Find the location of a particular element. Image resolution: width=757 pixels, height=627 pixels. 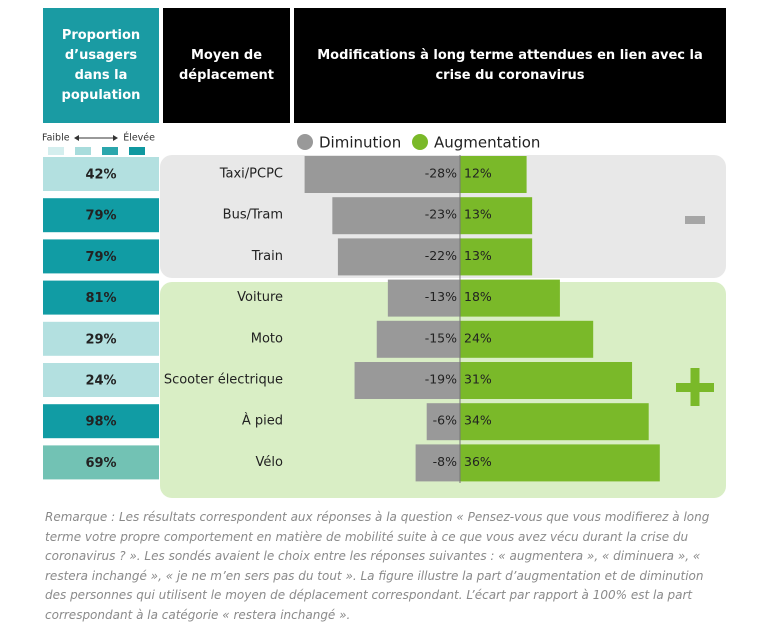

value-label: -19% is located at coordinates (441, 379).